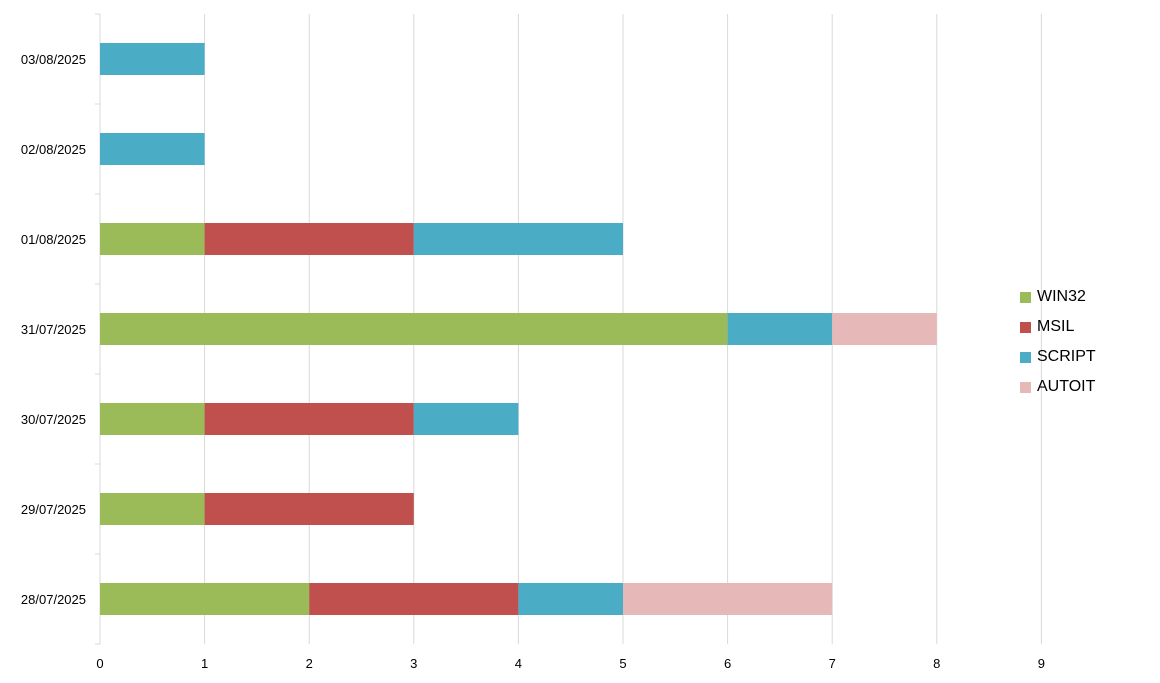 This screenshot has width=1160, height=683. Describe the element at coordinates (622, 663) in the screenshot. I see `x-tick-label: 5` at that location.